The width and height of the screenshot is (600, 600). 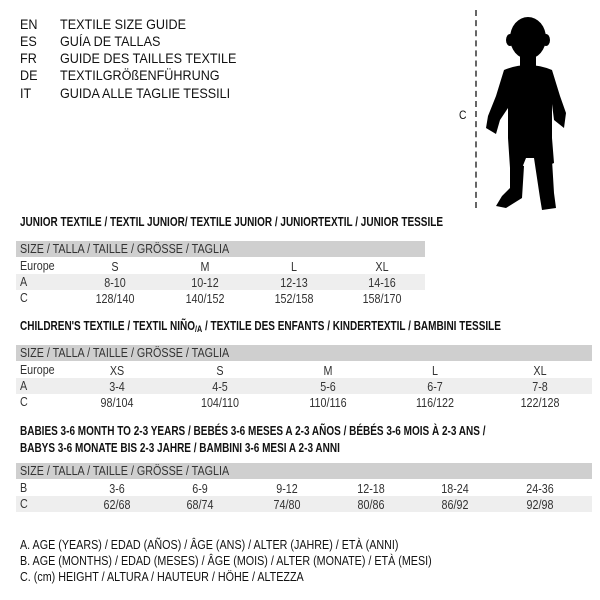 I want to click on children-row-c: C 98/104 104/110 110/116 116/122 122/128, so click(x=304, y=402).